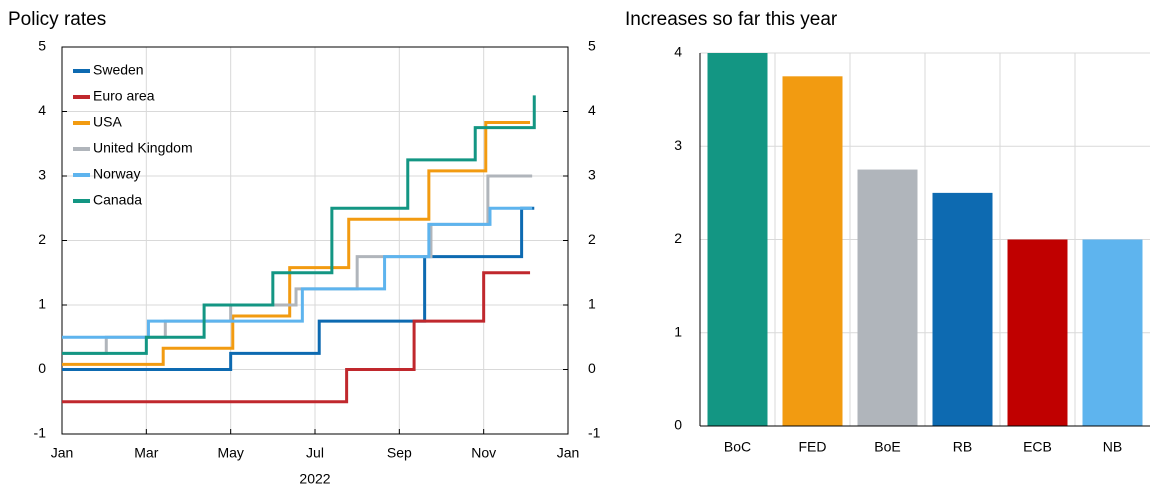  I want to click on y2-tick-label: 0, so click(592, 368).